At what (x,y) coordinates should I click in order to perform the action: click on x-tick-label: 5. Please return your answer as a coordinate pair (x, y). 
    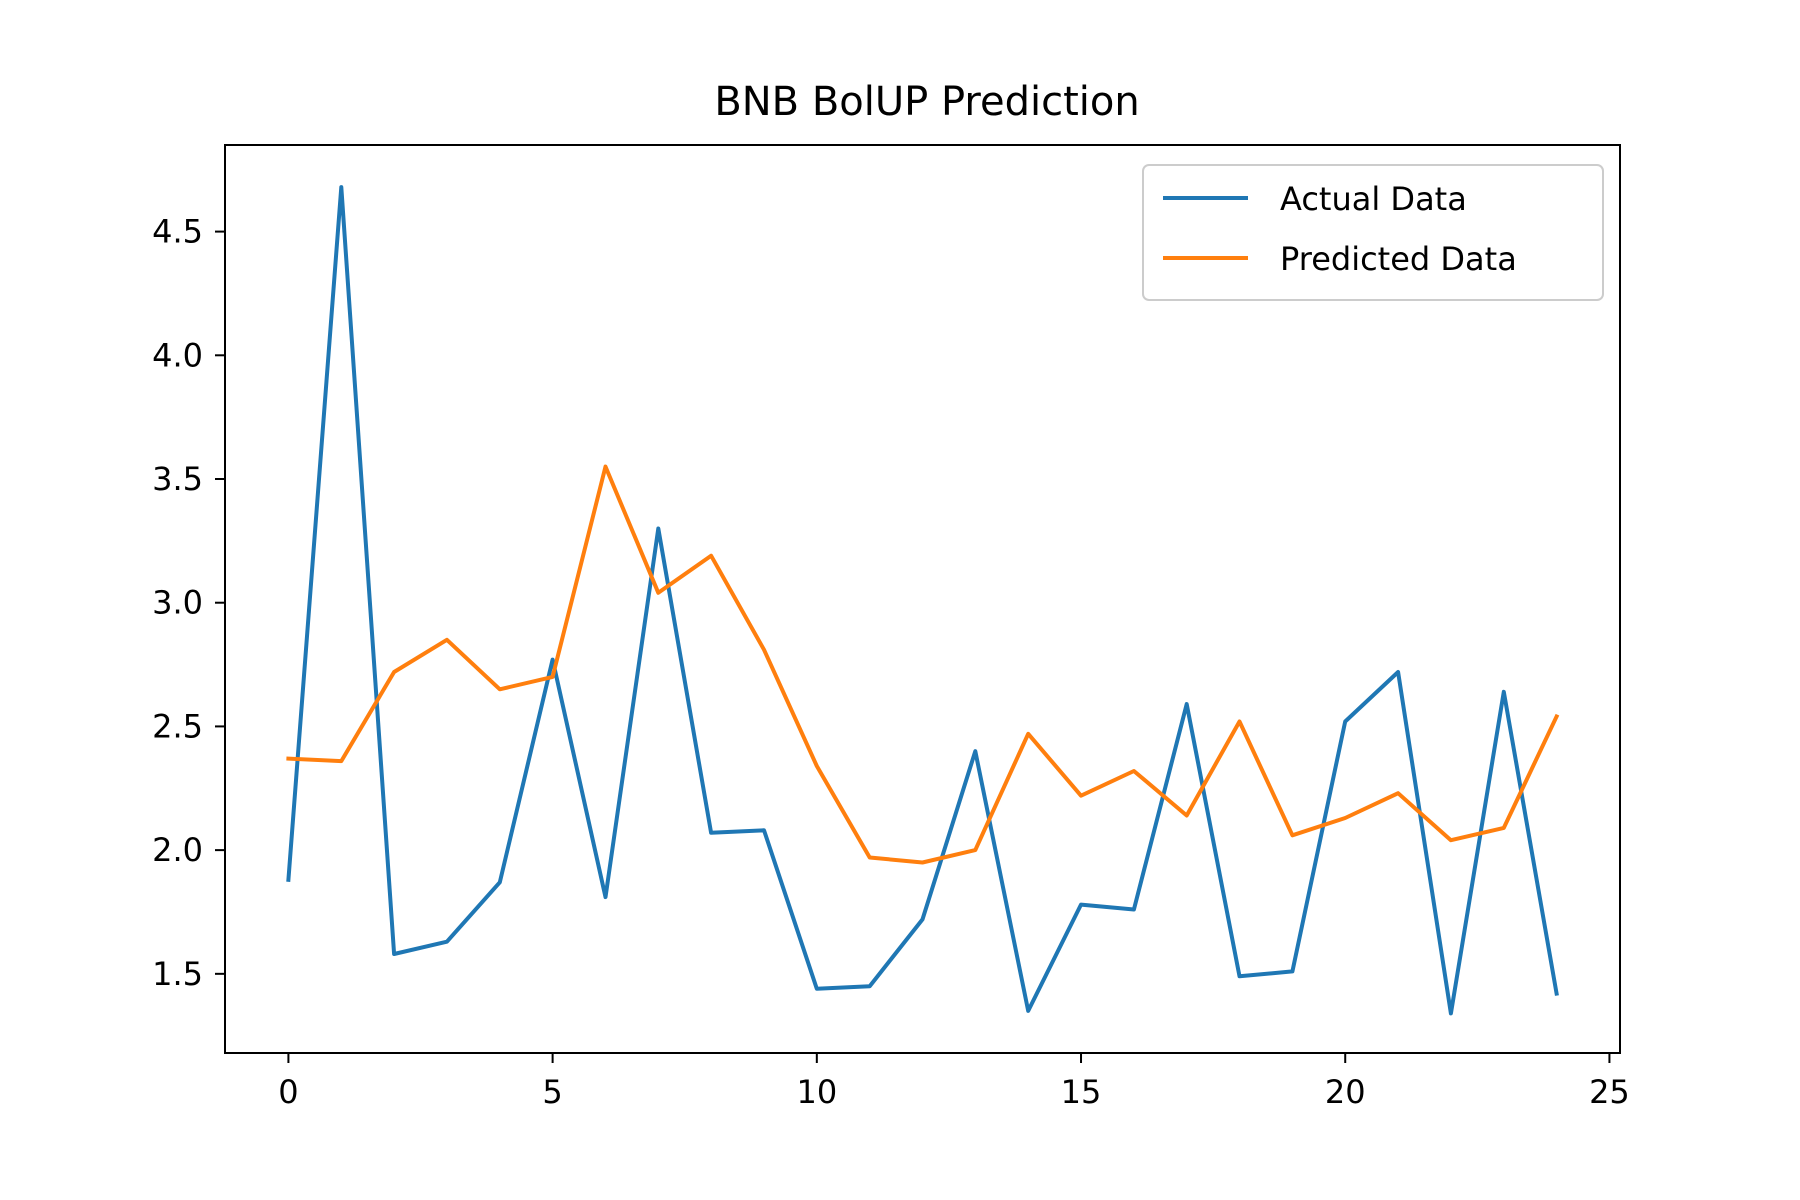
    Looking at the image, I should click on (552, 1092).